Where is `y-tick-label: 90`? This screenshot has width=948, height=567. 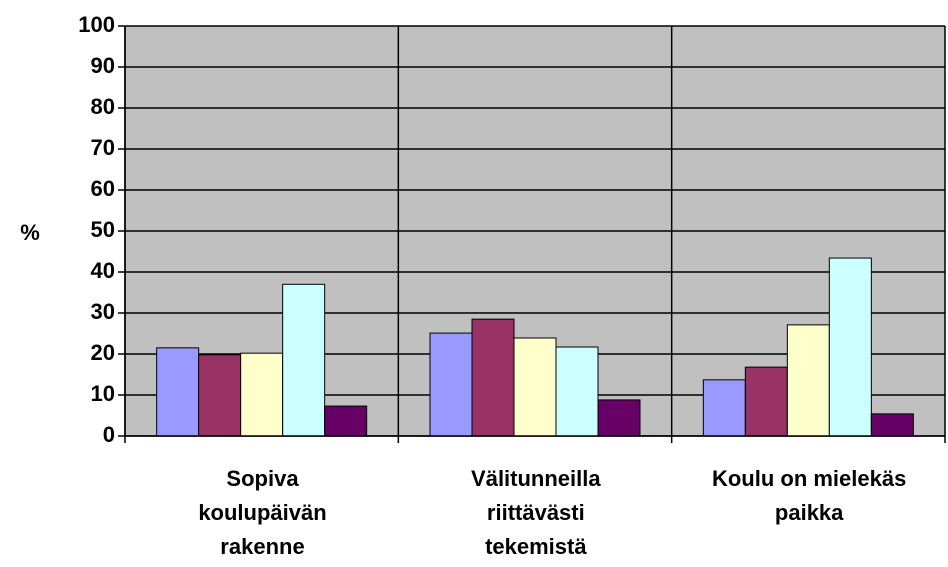 y-tick-label: 90 is located at coordinates (103, 65).